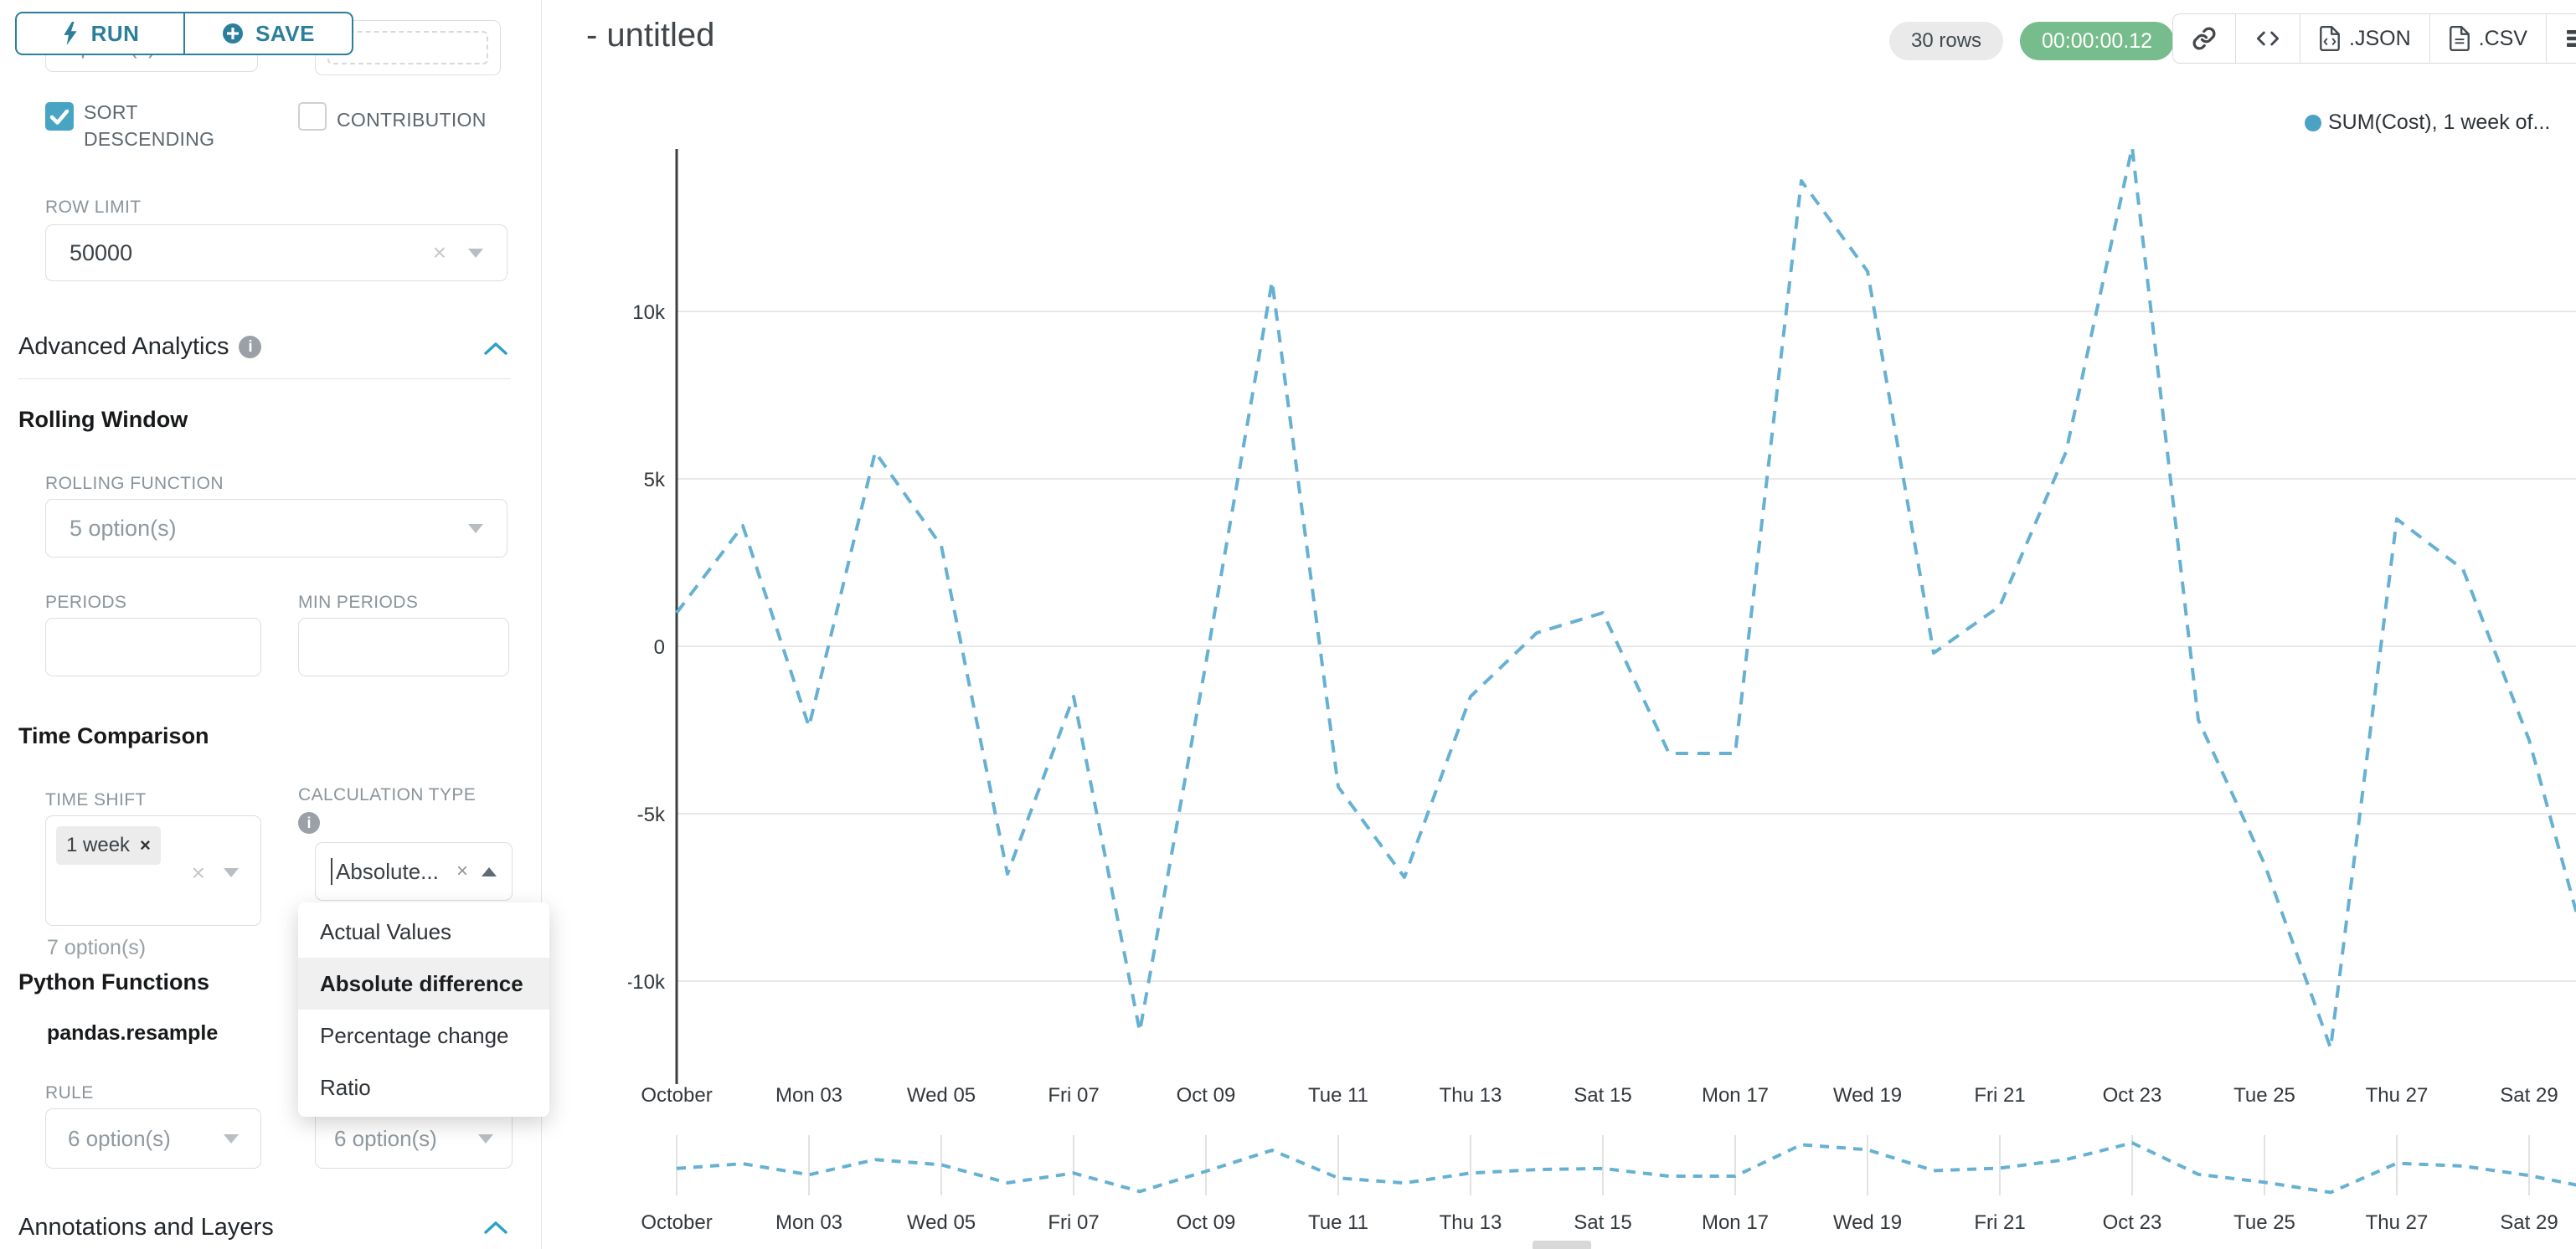 Image resolution: width=2576 pixels, height=1249 pixels. Describe the element at coordinates (1562, 1245) in the screenshot. I see `scrollbar-handle` at that location.